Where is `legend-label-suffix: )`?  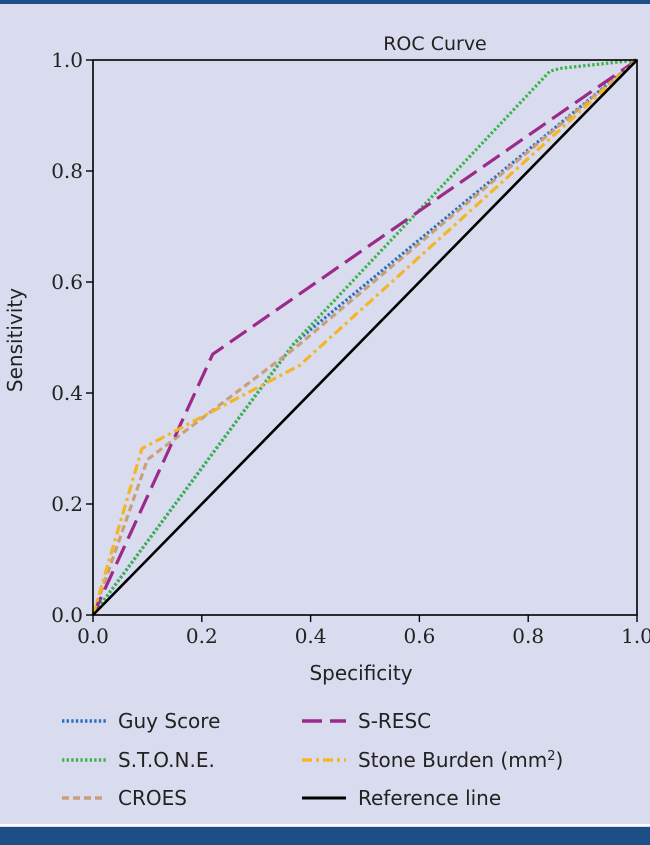 legend-label-suffix: ) is located at coordinates (559, 760).